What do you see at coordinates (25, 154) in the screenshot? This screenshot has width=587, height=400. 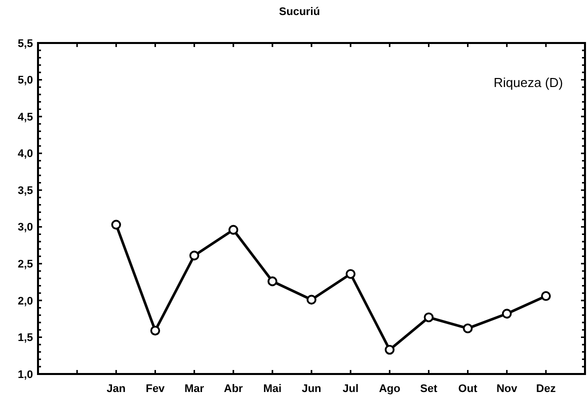 I see `y-tick-label: 4,0` at bounding box center [25, 154].